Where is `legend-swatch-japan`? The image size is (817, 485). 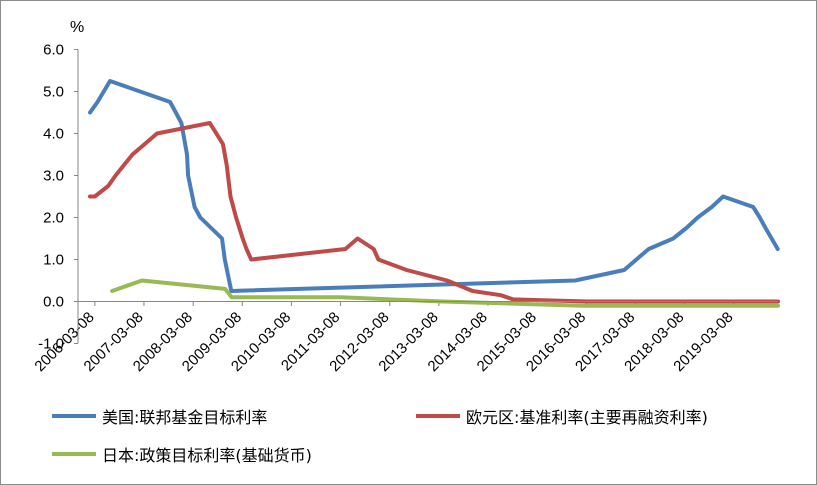
legend-swatch-japan is located at coordinates (74, 454).